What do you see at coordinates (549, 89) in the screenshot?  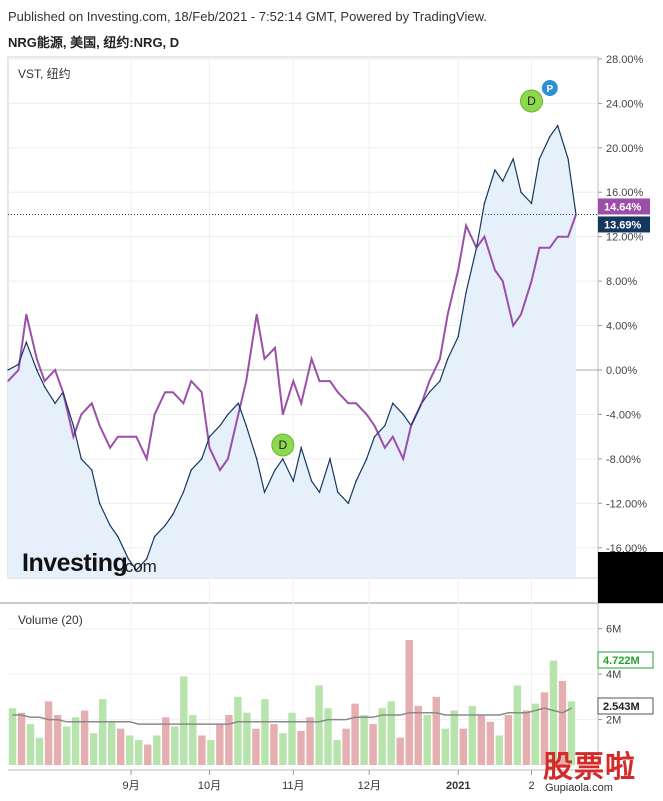 I see `dividend-marker-label: P` at bounding box center [549, 89].